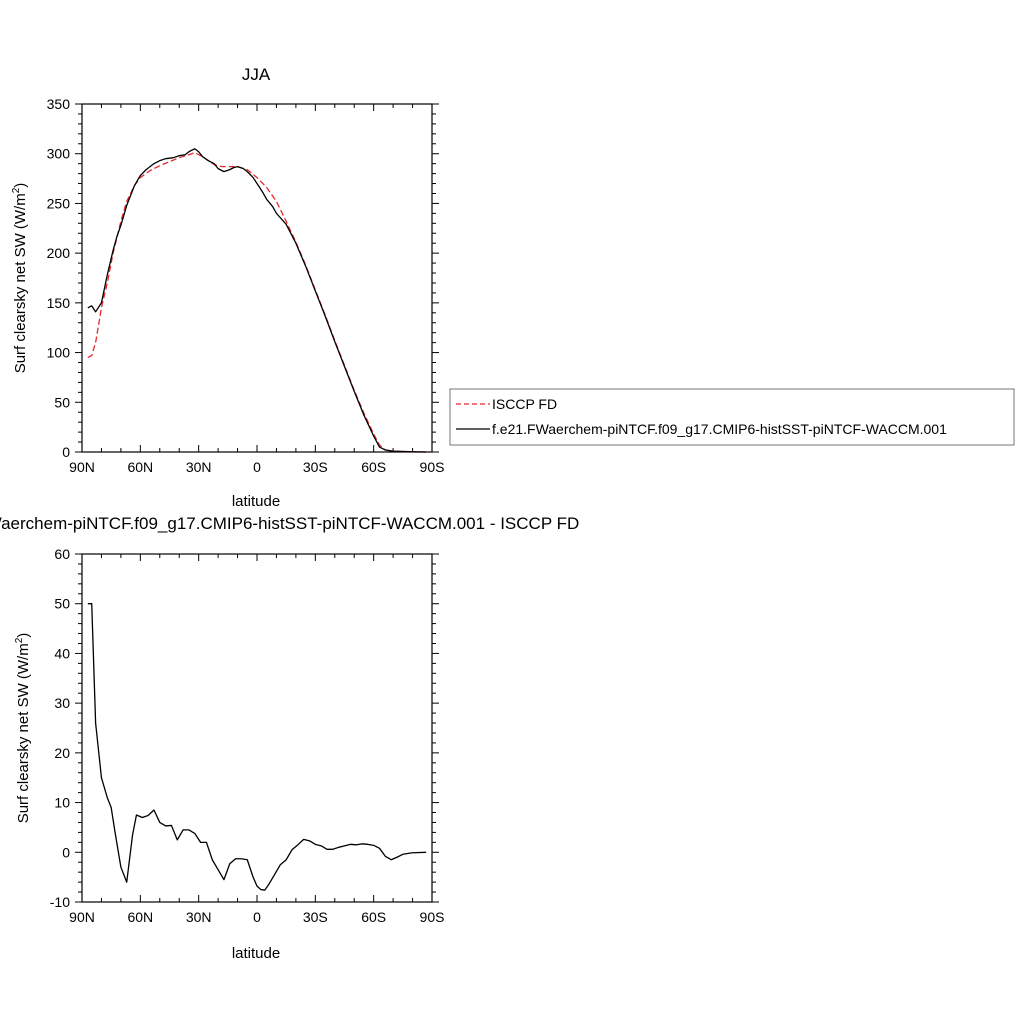 Image resolution: width=1024 pixels, height=1024 pixels. I want to click on top-ytick-label: 350, so click(59, 104).